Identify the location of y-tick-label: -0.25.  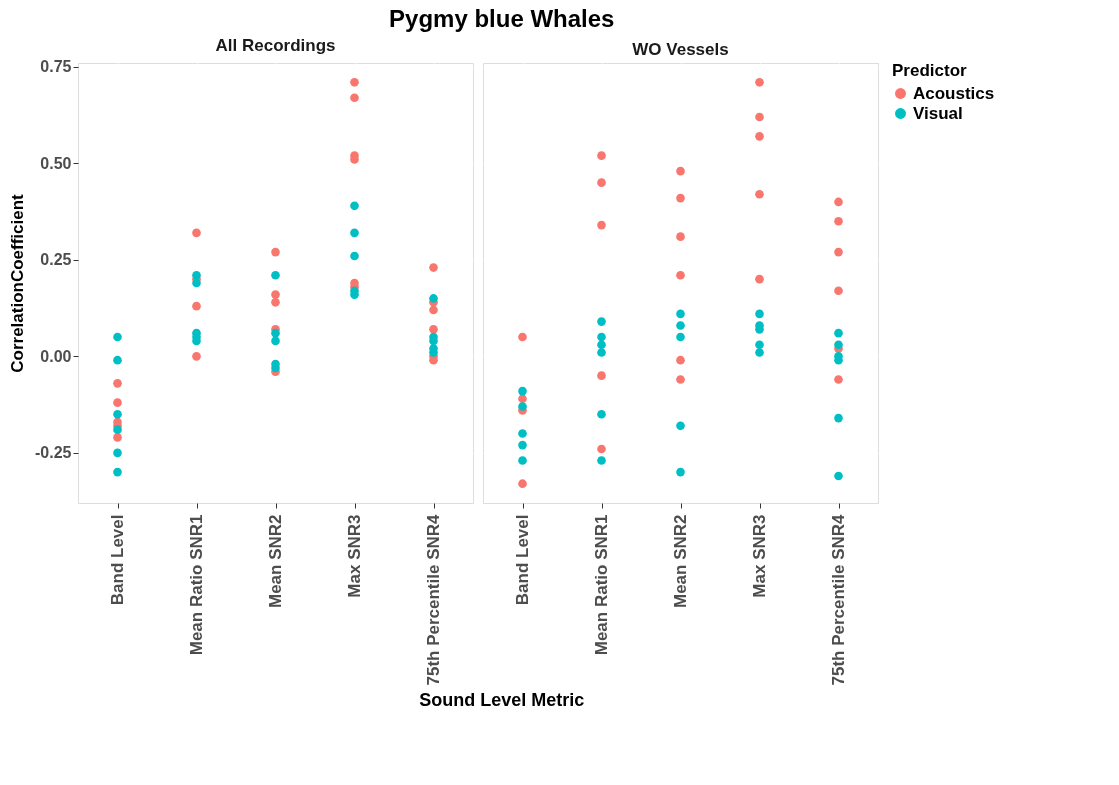
(53, 453).